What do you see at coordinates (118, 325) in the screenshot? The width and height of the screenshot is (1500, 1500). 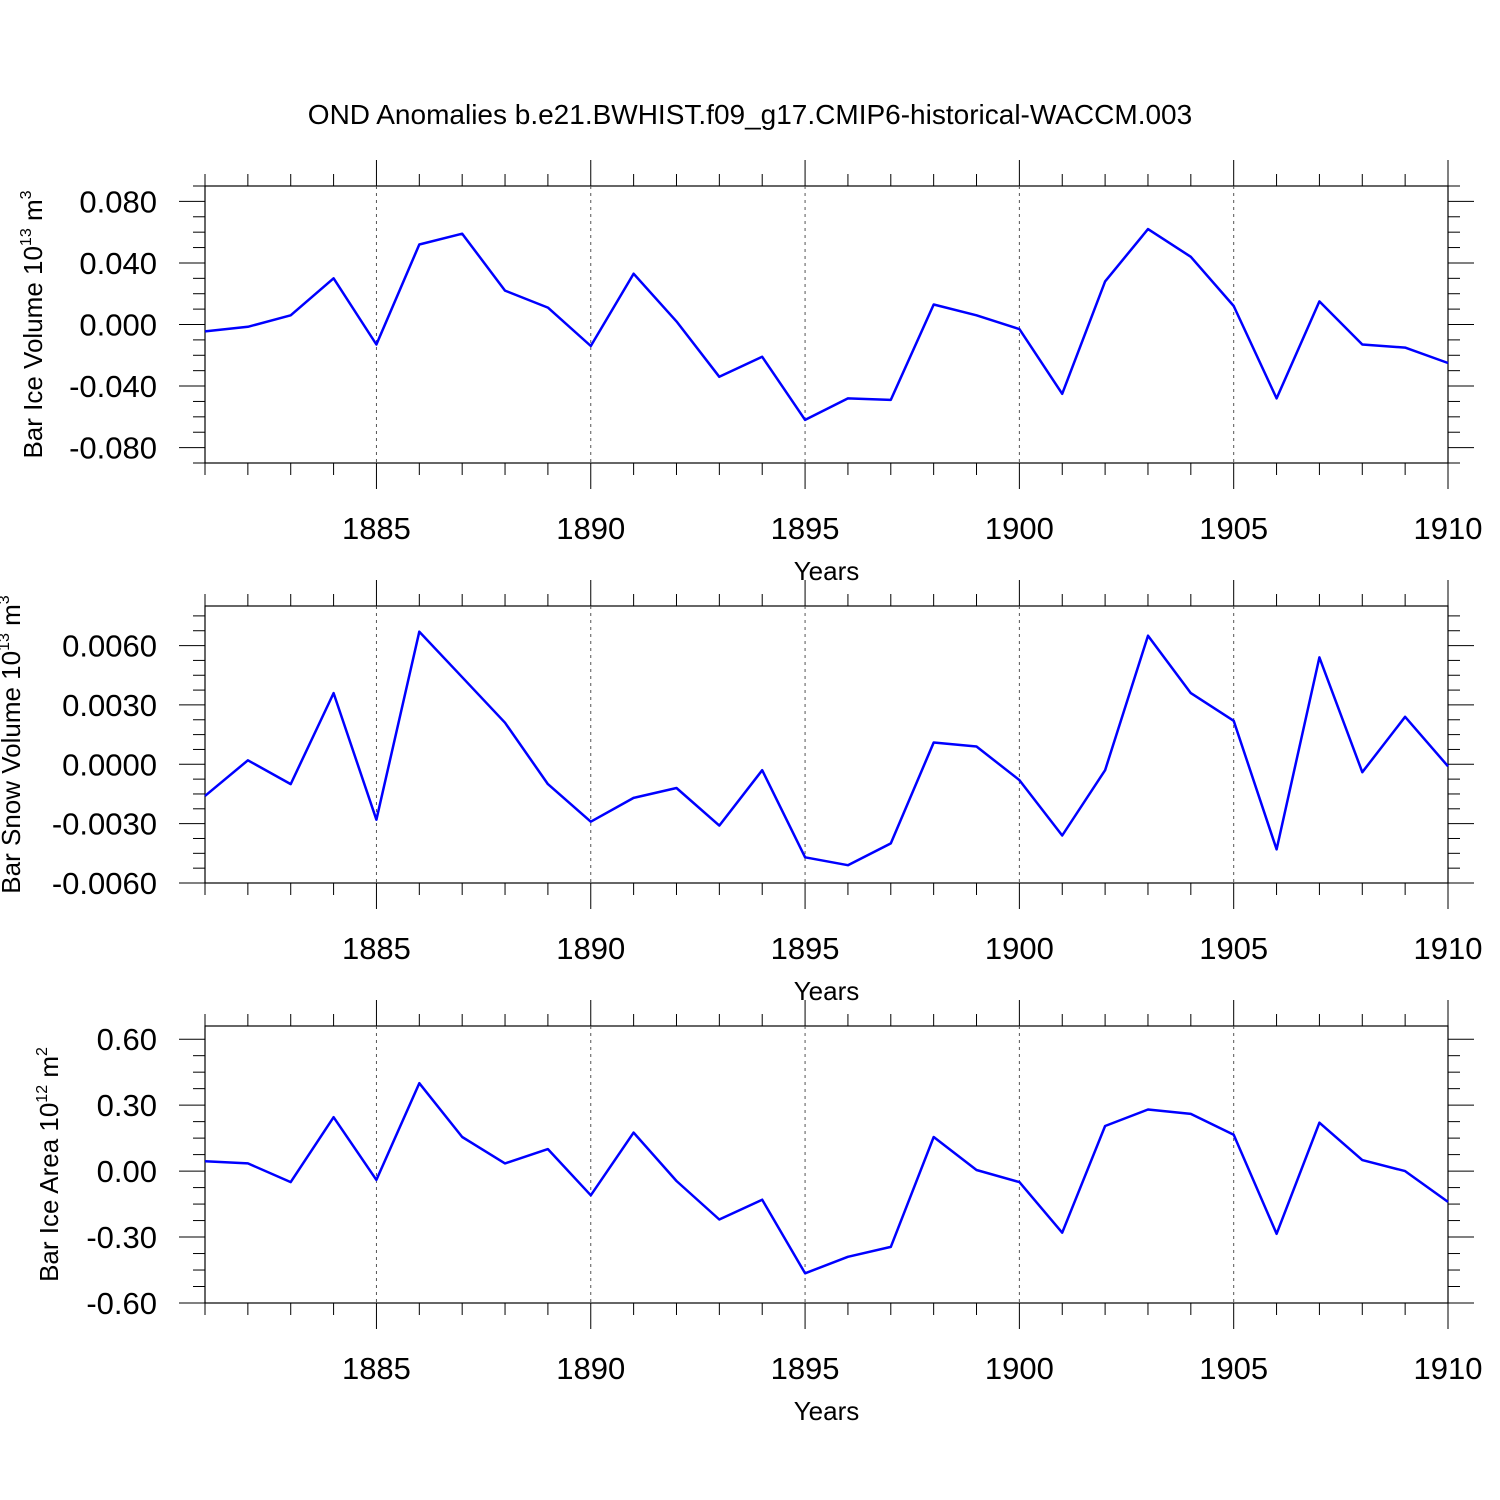 I see `y-tick-label: 0.000` at bounding box center [118, 325].